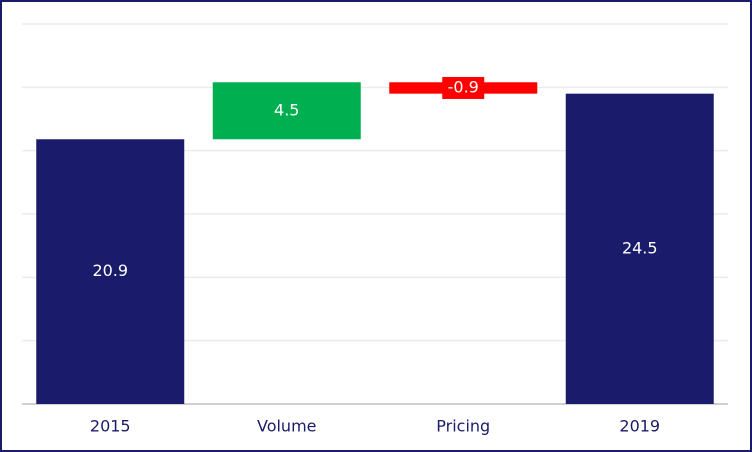 The width and height of the screenshot is (752, 452). What do you see at coordinates (287, 426) in the screenshot?
I see `x-tick-label: Volume` at bounding box center [287, 426].